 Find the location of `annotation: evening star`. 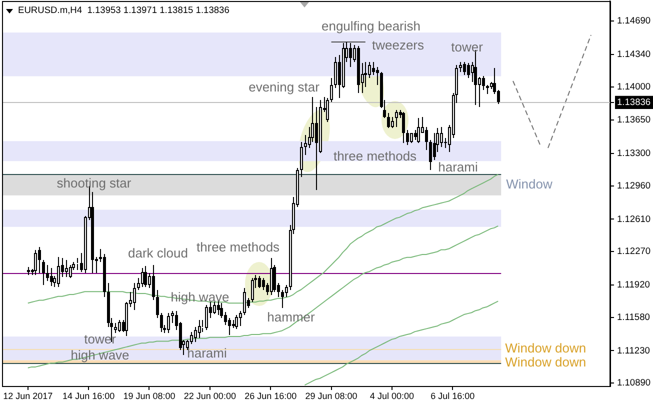

annotation: evening star is located at coordinates (284, 87).